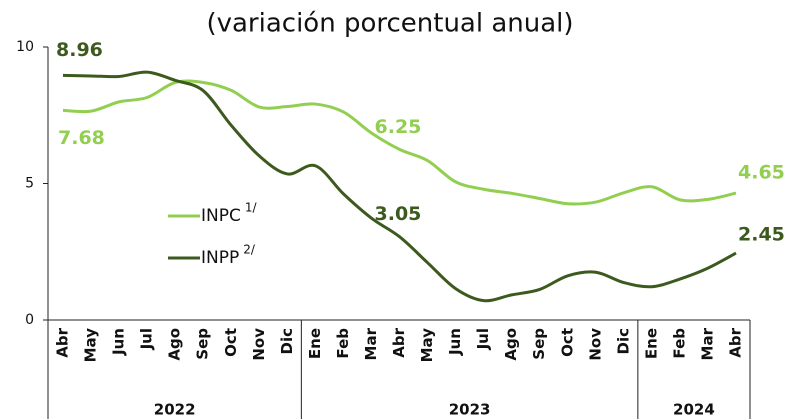  Describe the element at coordinates (398, 214) in the screenshot. I see `data-label: 3.05` at that location.